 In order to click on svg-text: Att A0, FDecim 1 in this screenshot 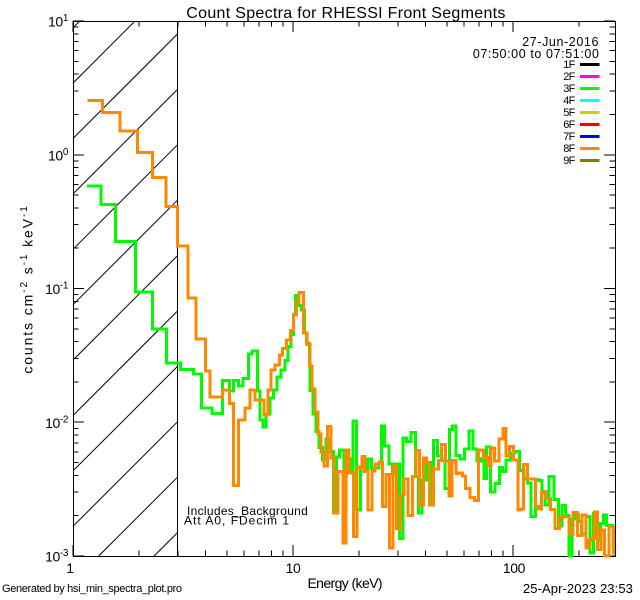, I will do `click(237, 521)`.